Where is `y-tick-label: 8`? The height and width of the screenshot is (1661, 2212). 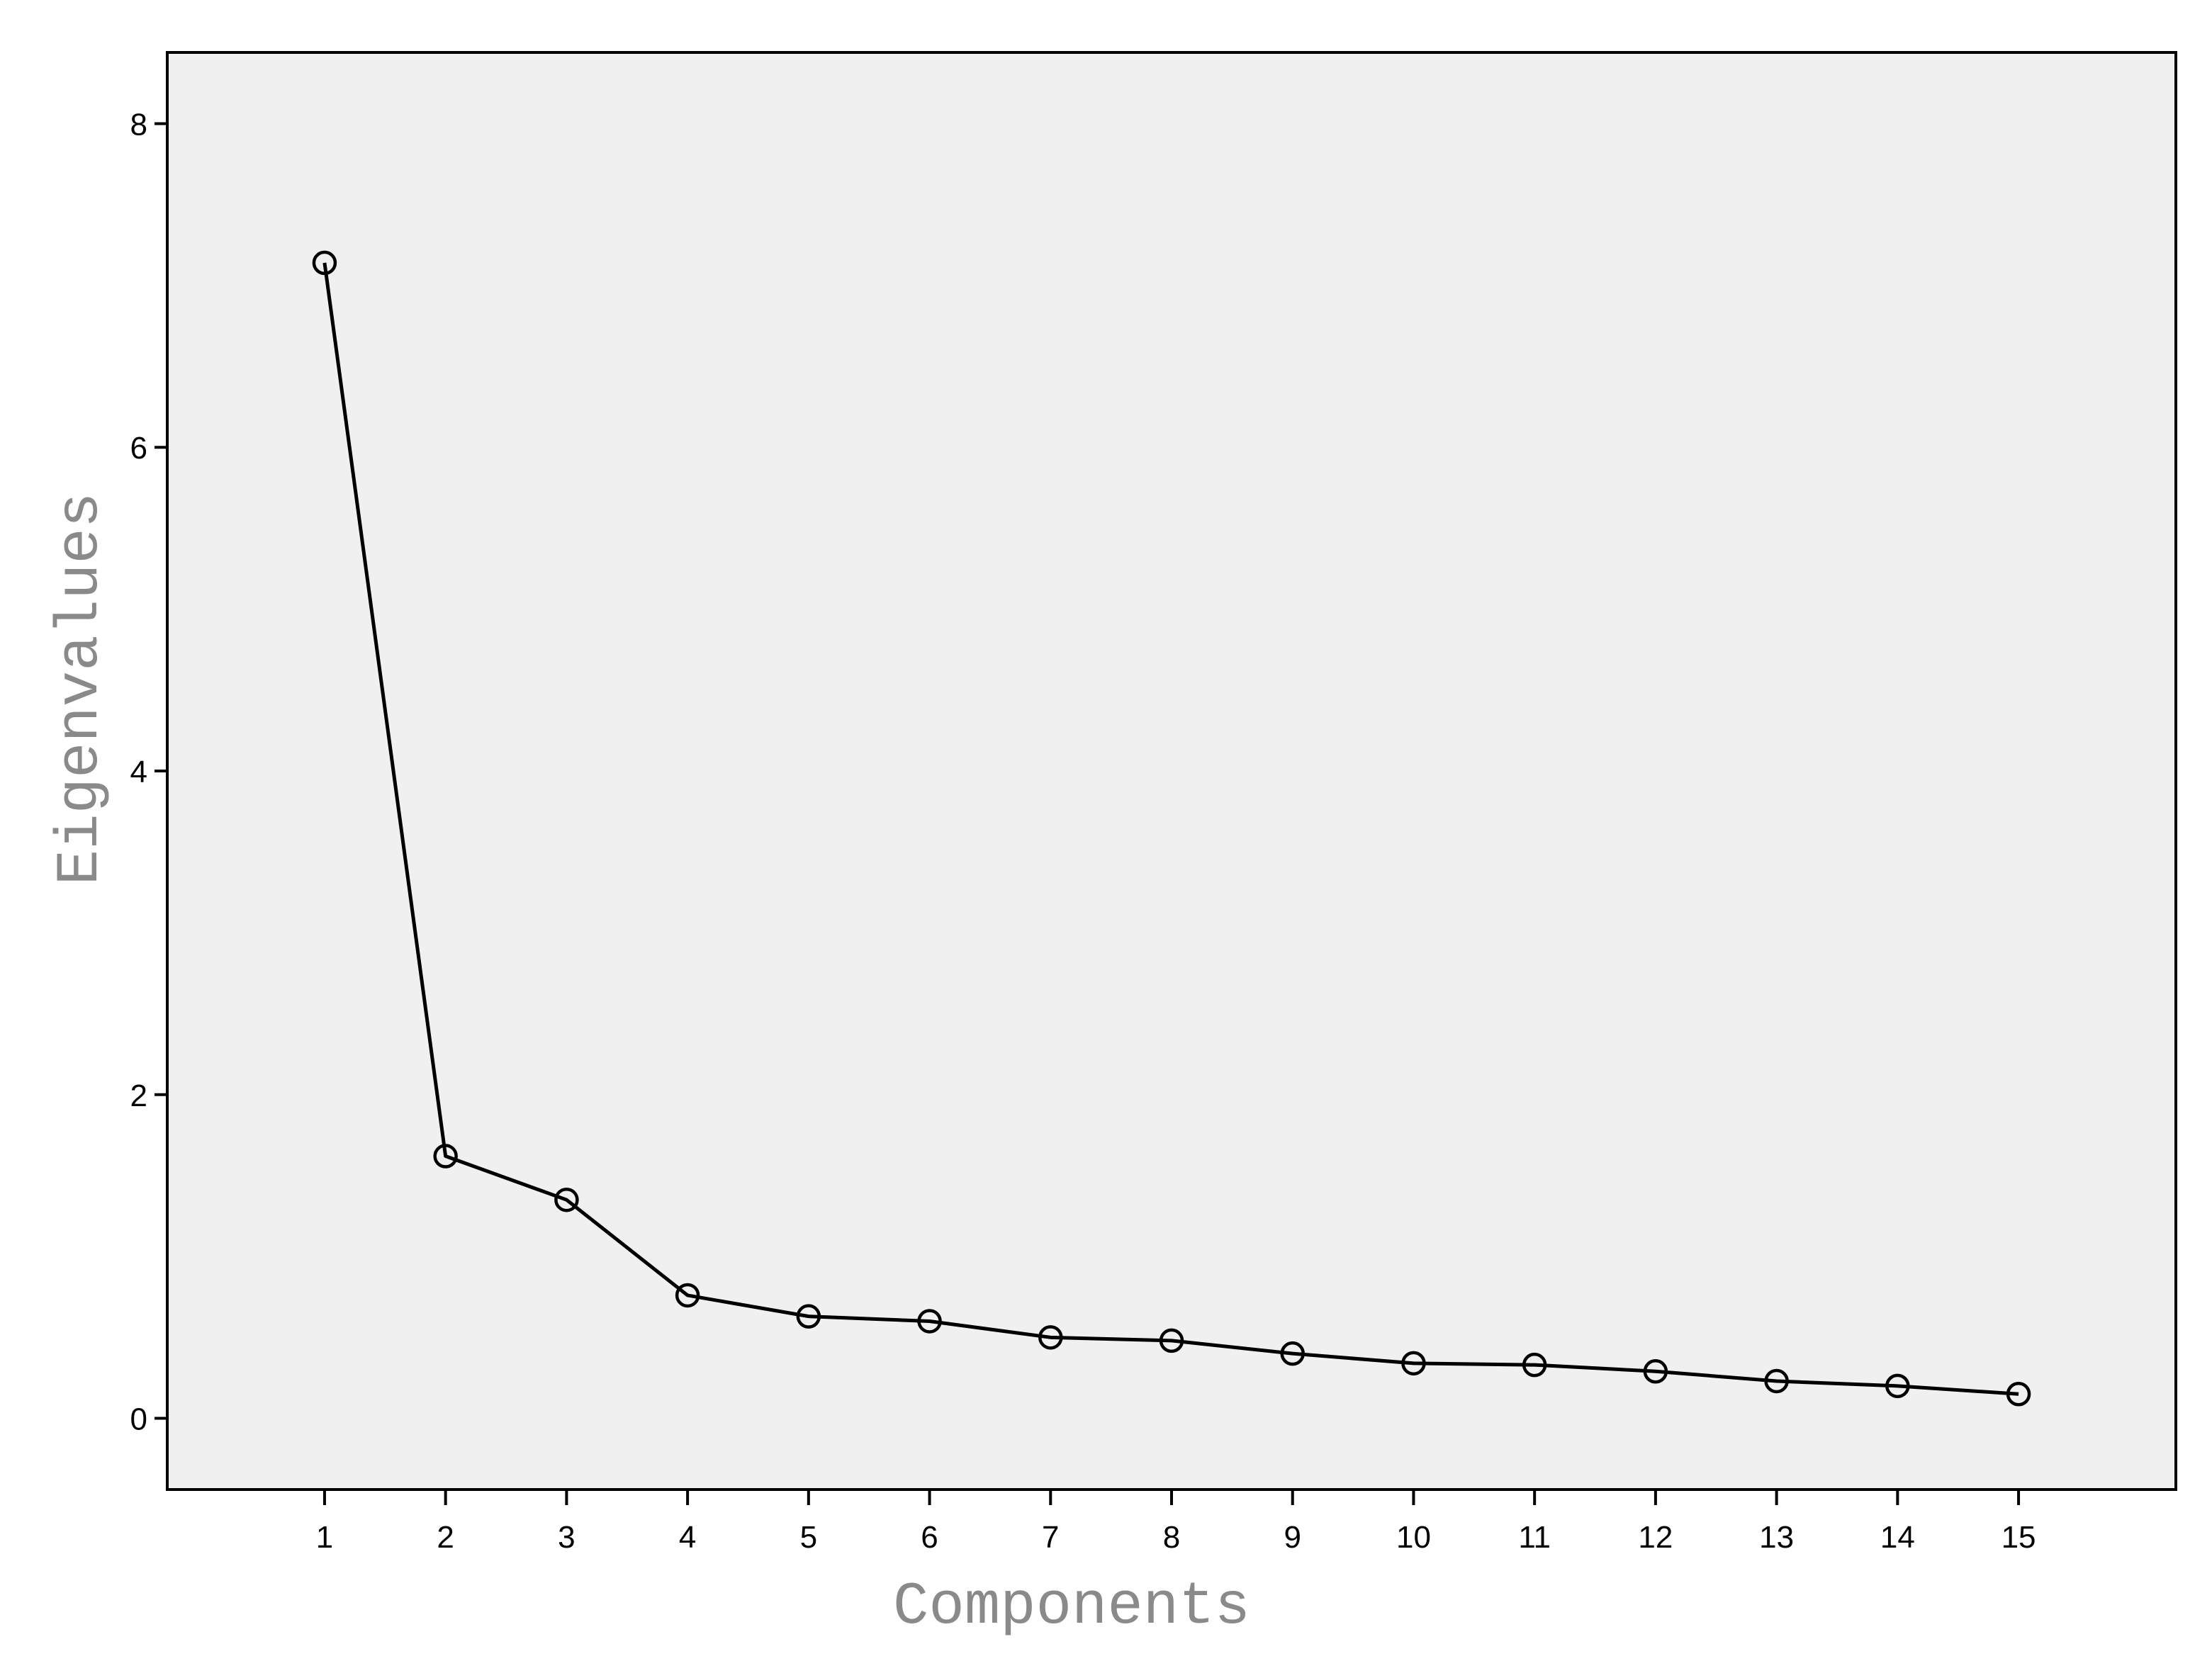
y-tick-label: 8 is located at coordinates (138, 125).